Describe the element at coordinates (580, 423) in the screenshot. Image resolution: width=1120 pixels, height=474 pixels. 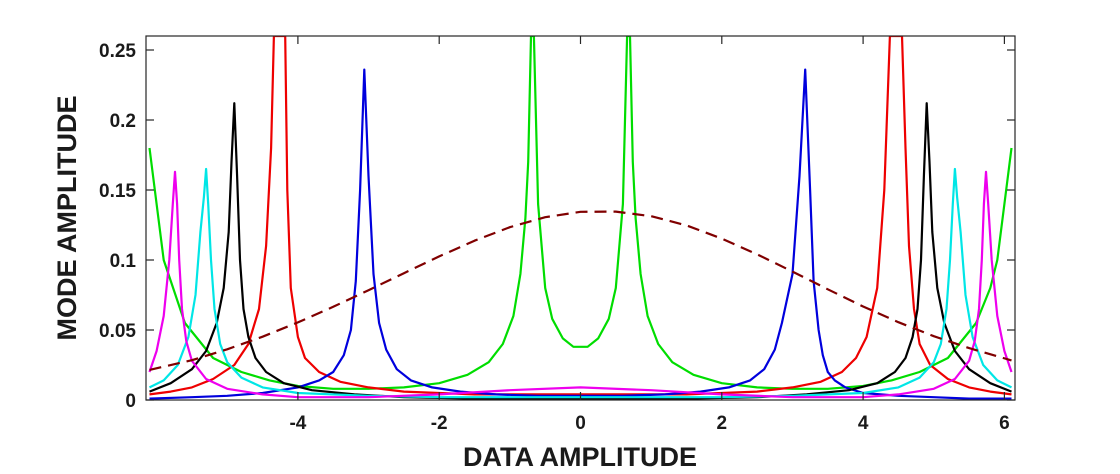
I see `x-tick-label: 0` at that location.